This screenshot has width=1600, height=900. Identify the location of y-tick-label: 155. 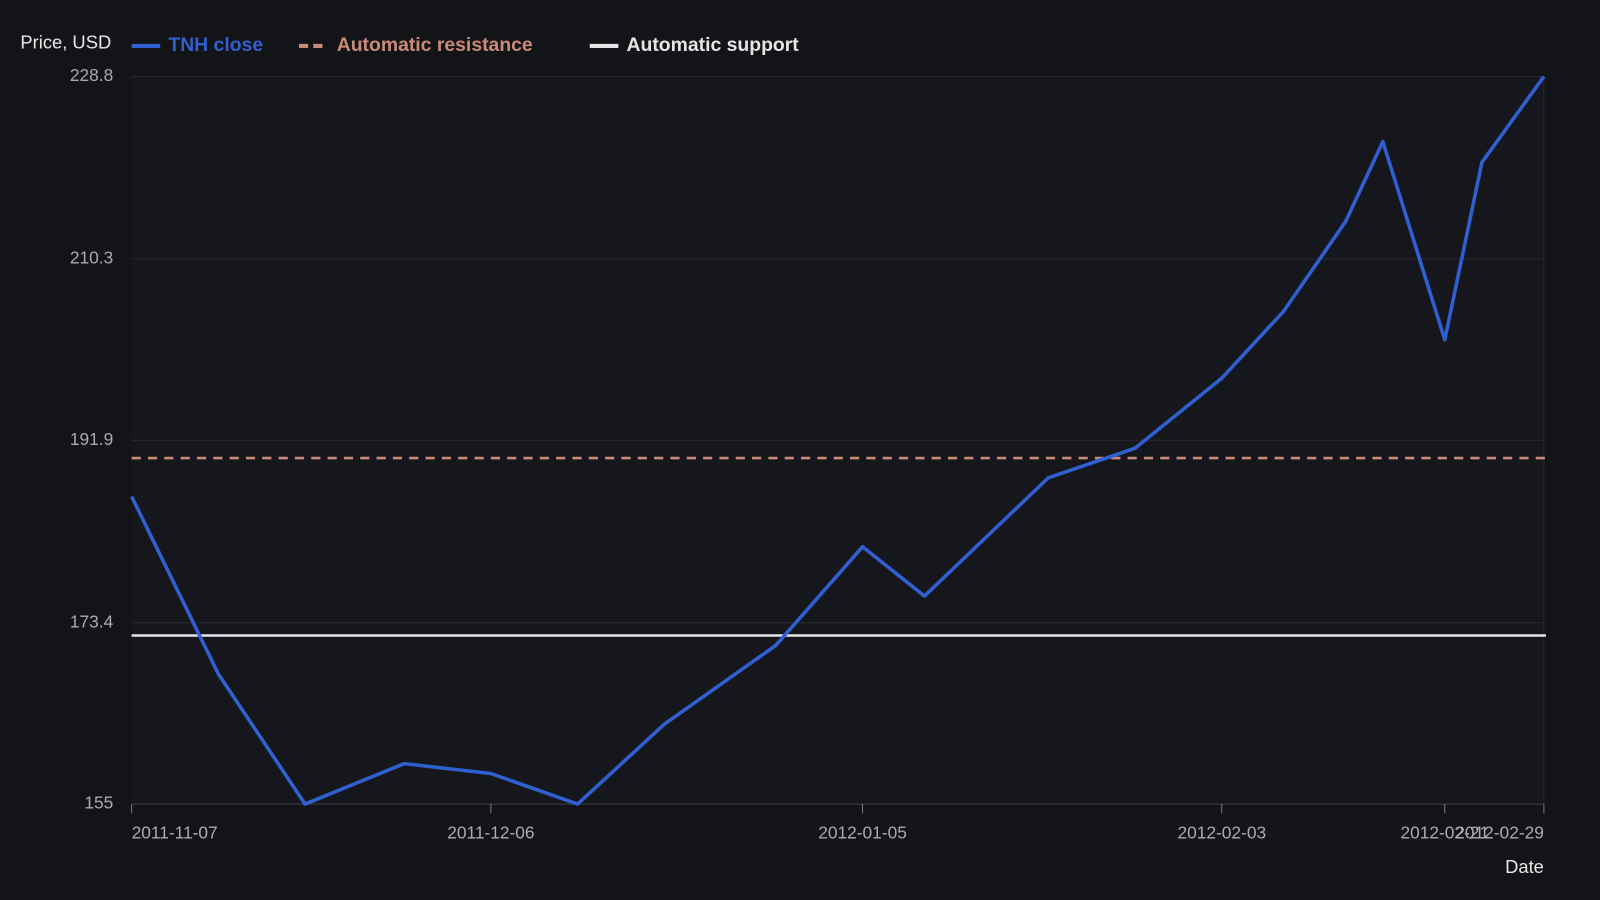
(98, 803).